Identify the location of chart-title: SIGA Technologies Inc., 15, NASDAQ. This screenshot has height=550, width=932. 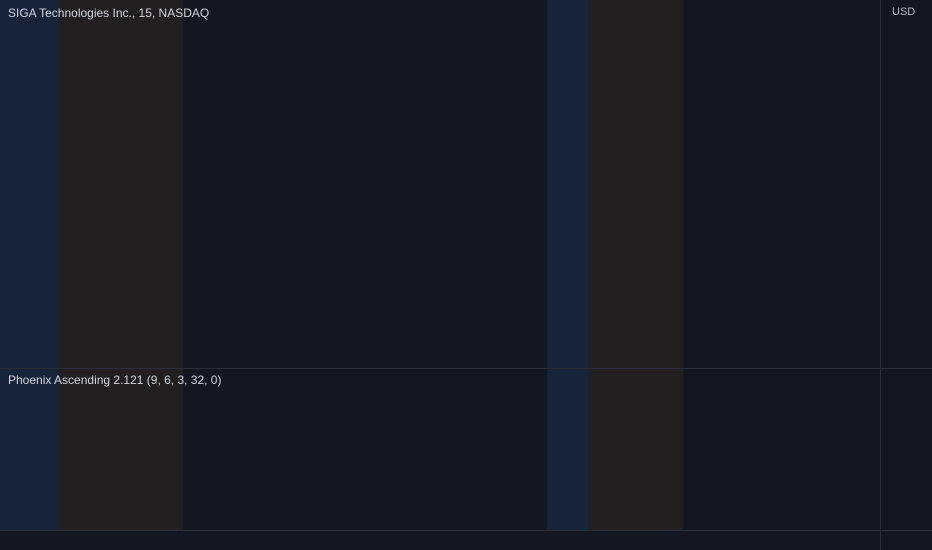
(108, 13).